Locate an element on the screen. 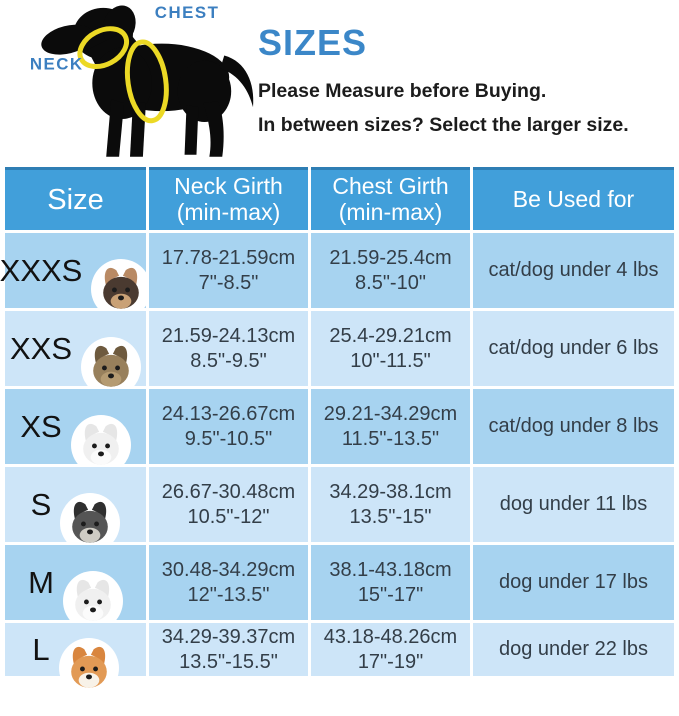 The width and height of the screenshot is (679, 716). table-row-l-size: L is located at coordinates (75, 660).